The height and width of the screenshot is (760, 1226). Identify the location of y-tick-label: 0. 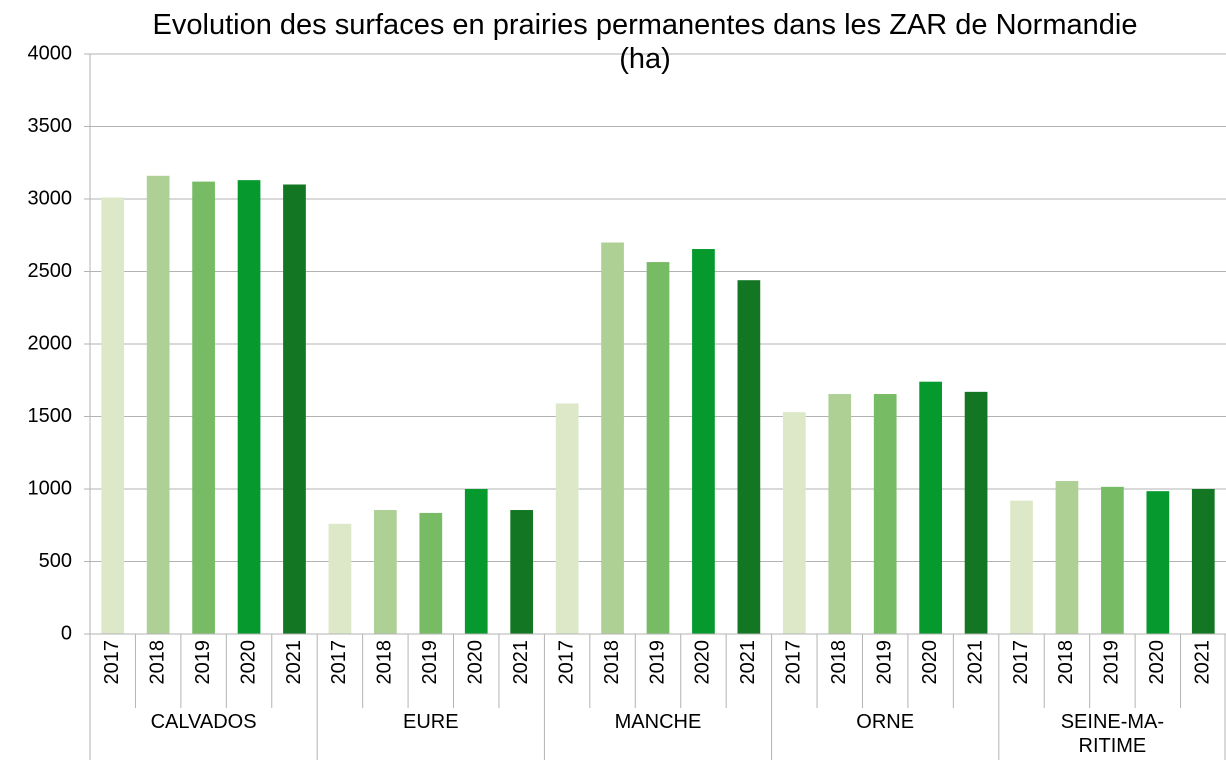
(66, 633).